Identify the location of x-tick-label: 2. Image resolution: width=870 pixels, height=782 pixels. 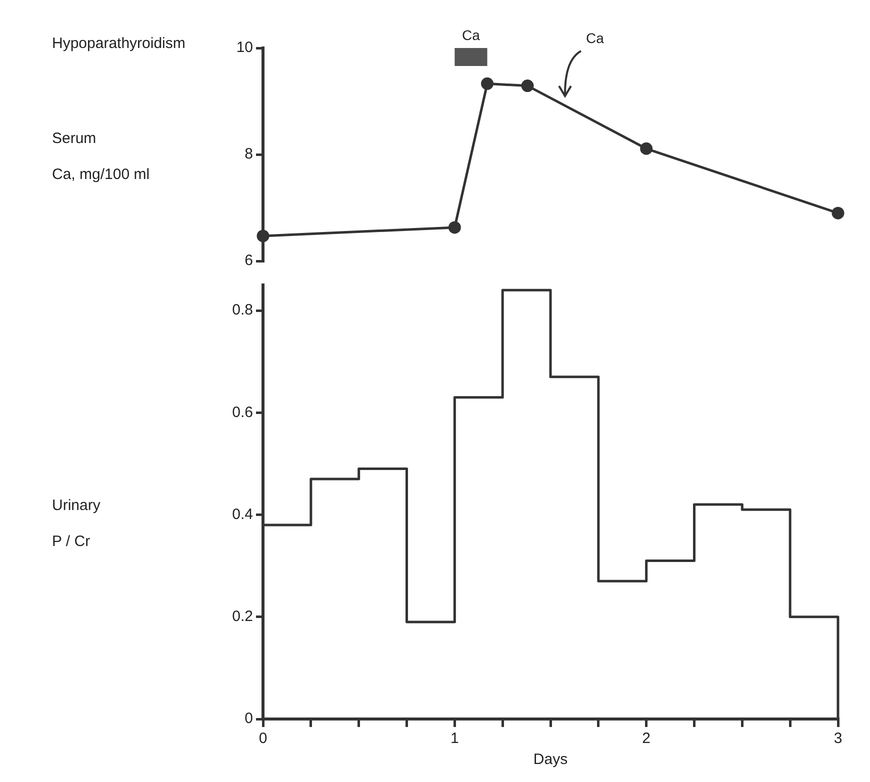
(646, 739).